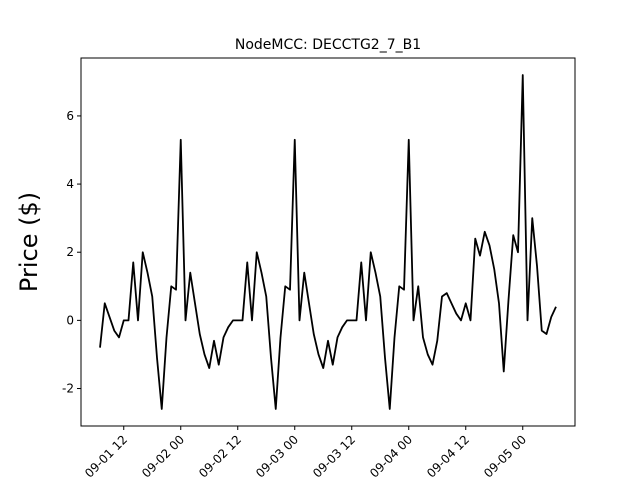 This screenshot has width=640, height=480. What do you see at coordinates (163, 456) in the screenshot?
I see `x-tick-label: 09-02 00` at bounding box center [163, 456].